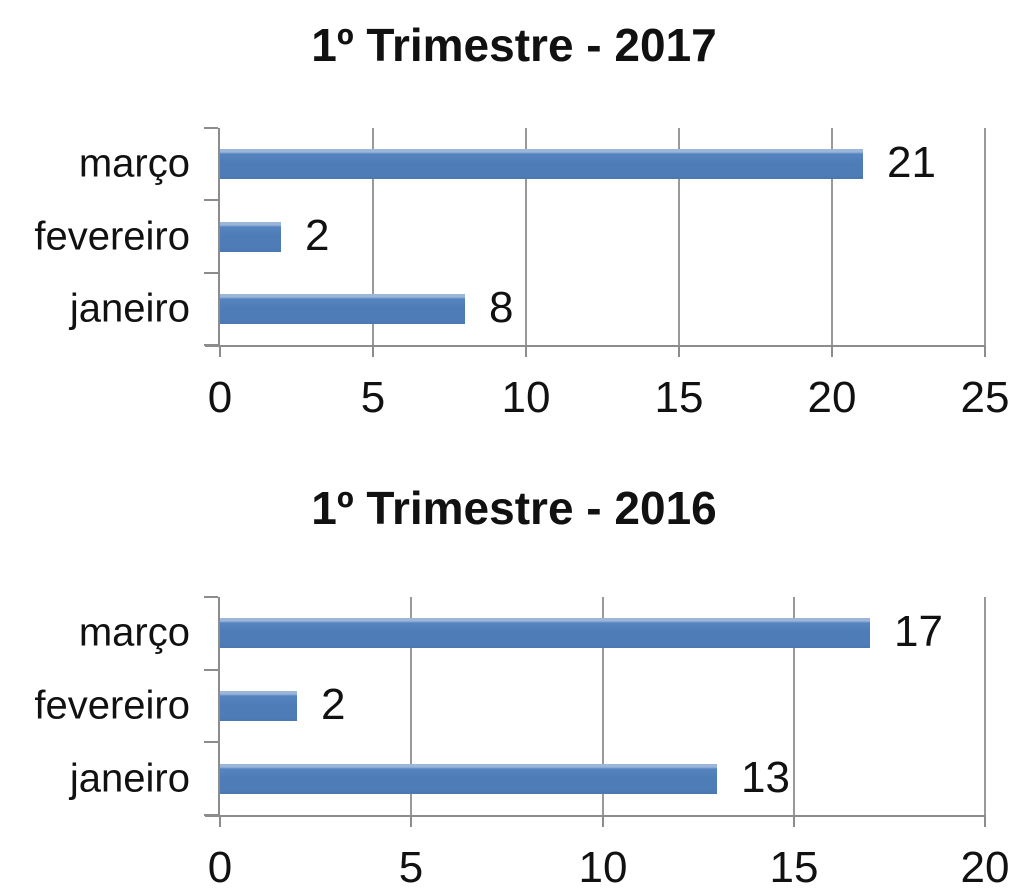 Image resolution: width=1028 pixels, height=894 pixels. What do you see at coordinates (911, 162) in the screenshot?
I see `value-label: 21` at bounding box center [911, 162].